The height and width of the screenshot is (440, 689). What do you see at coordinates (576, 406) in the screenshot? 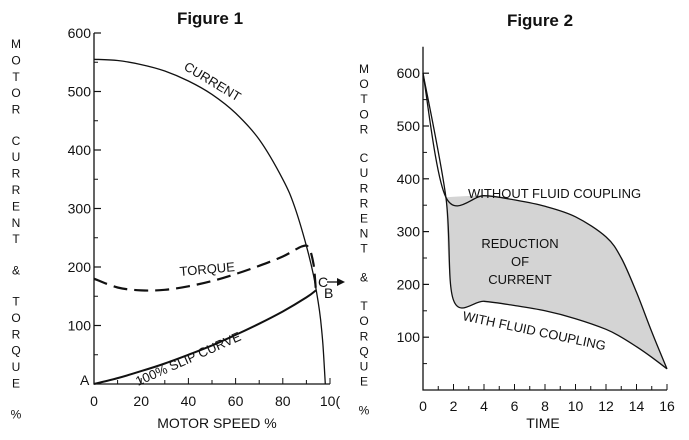
I see `x-tick-label: 10` at bounding box center [576, 406].